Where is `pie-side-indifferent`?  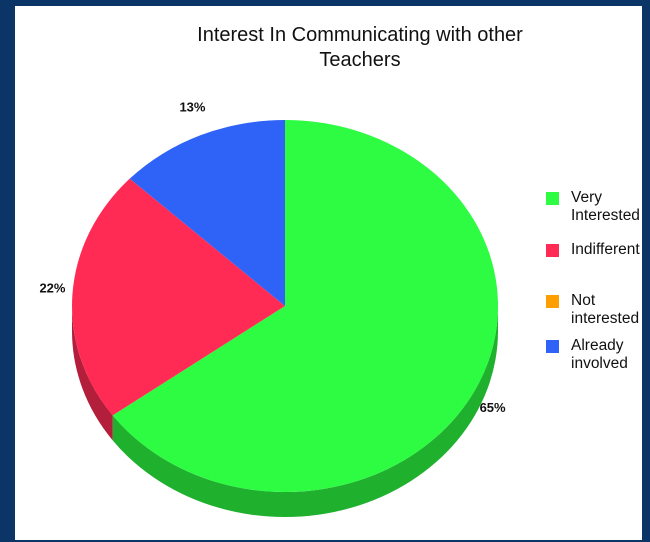 pie-side-indifferent is located at coordinates (92, 373).